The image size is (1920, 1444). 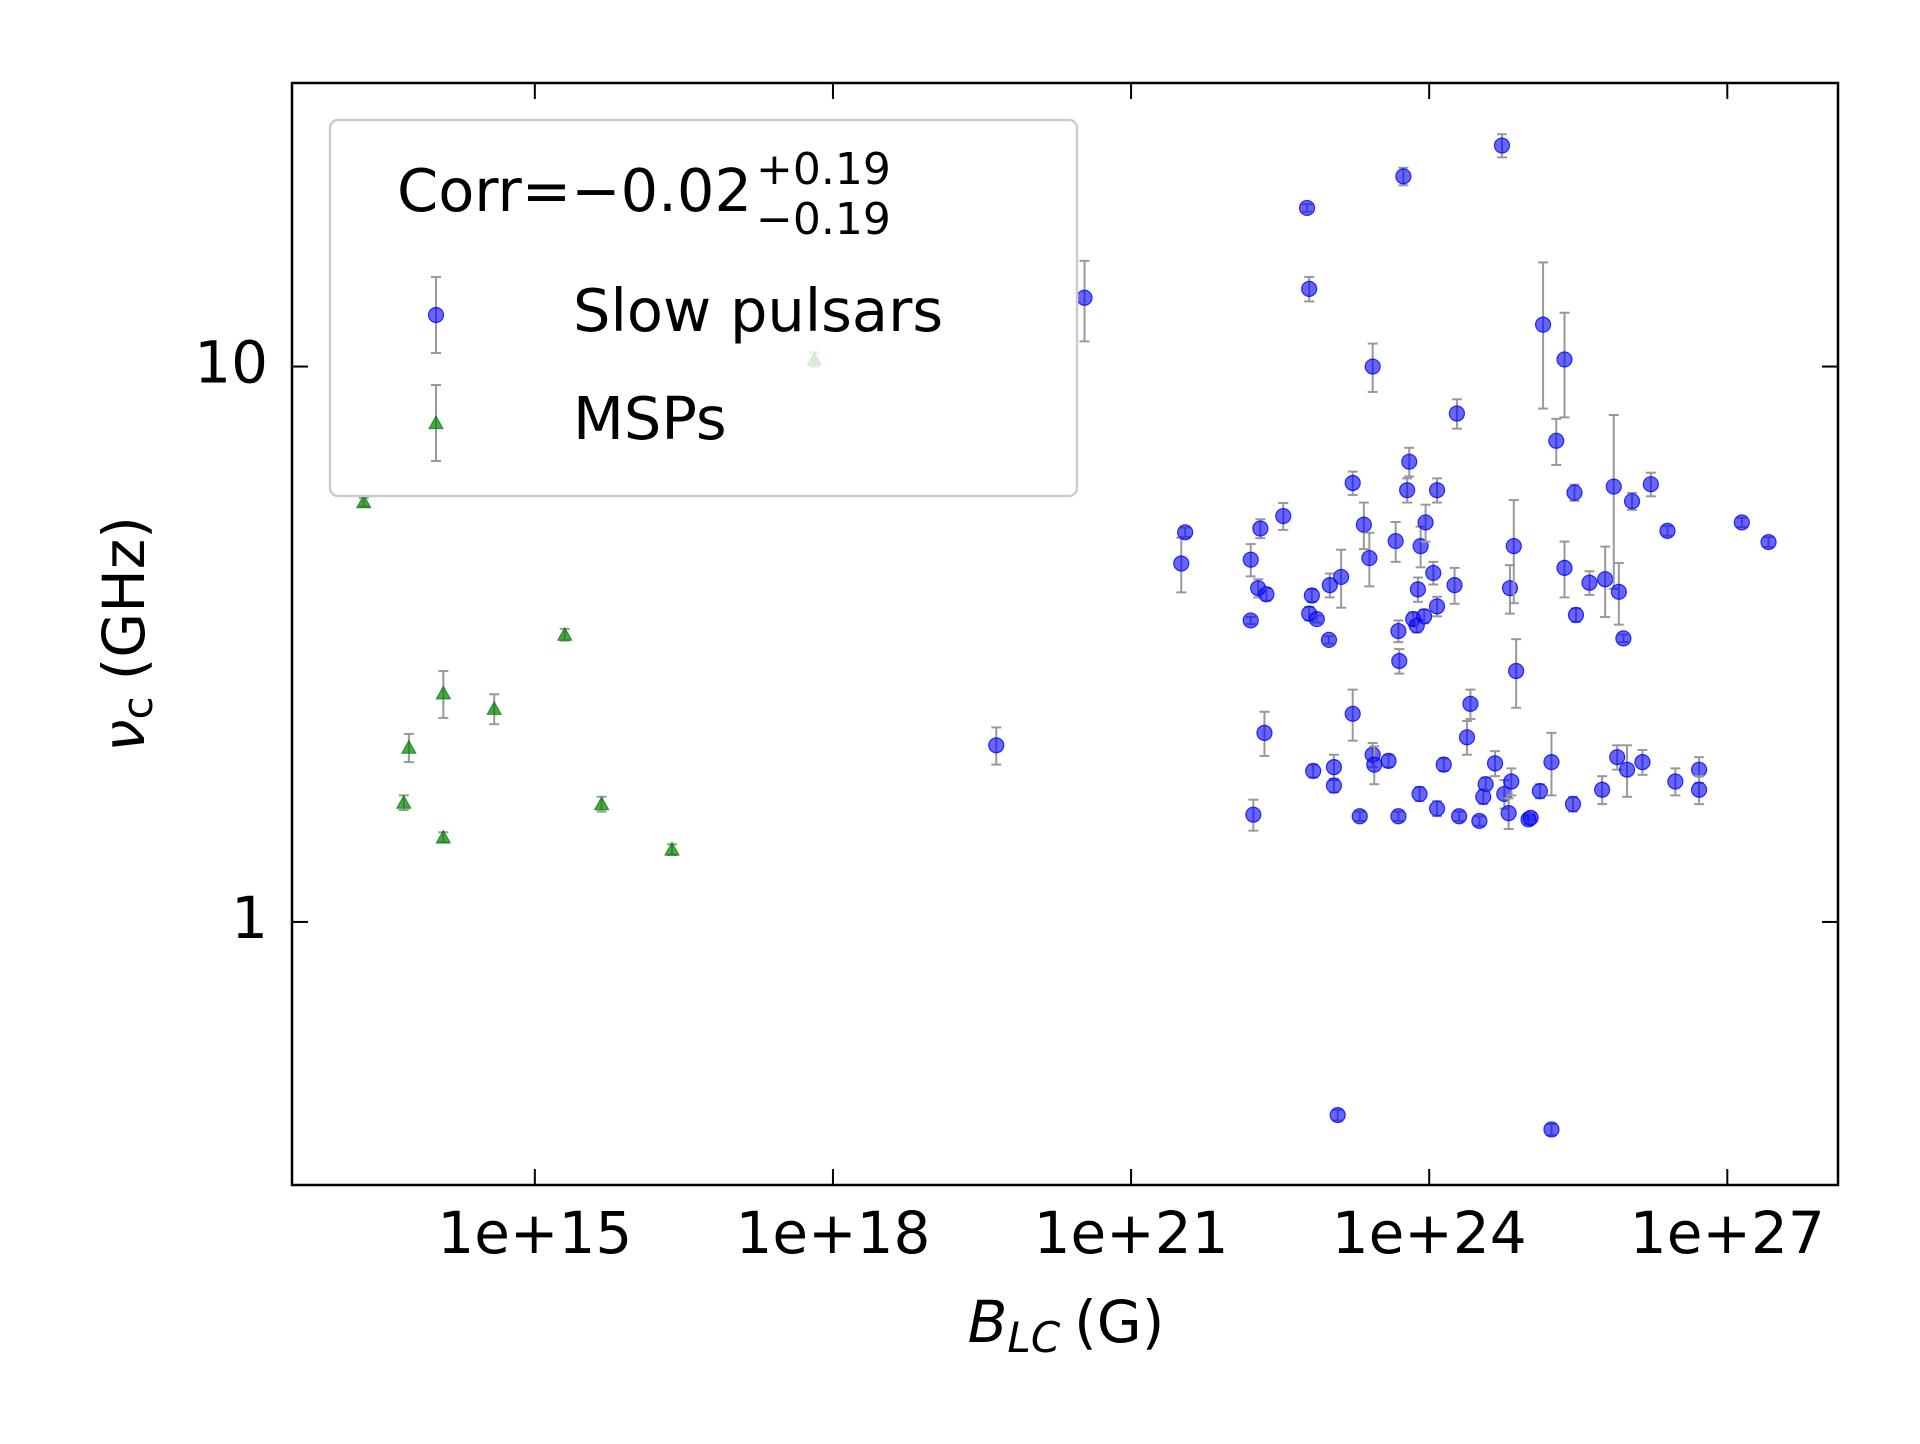 I want to click on legend-box, so click(x=703, y=308).